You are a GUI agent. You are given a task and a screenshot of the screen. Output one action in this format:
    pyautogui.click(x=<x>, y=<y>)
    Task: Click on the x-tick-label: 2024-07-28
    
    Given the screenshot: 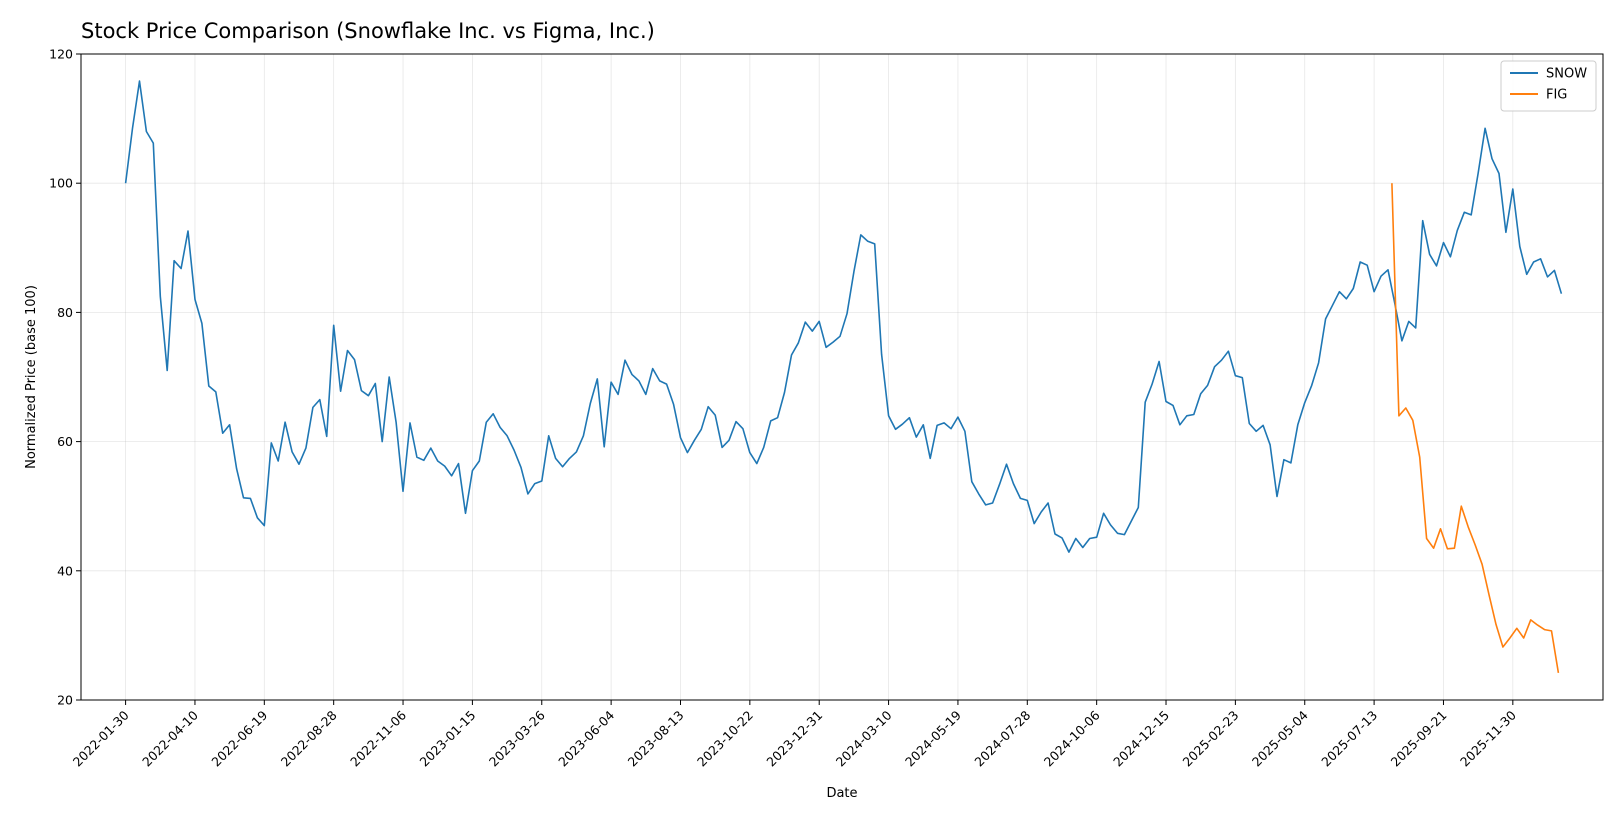 What is the action you would take?
    pyautogui.click(x=1002, y=738)
    